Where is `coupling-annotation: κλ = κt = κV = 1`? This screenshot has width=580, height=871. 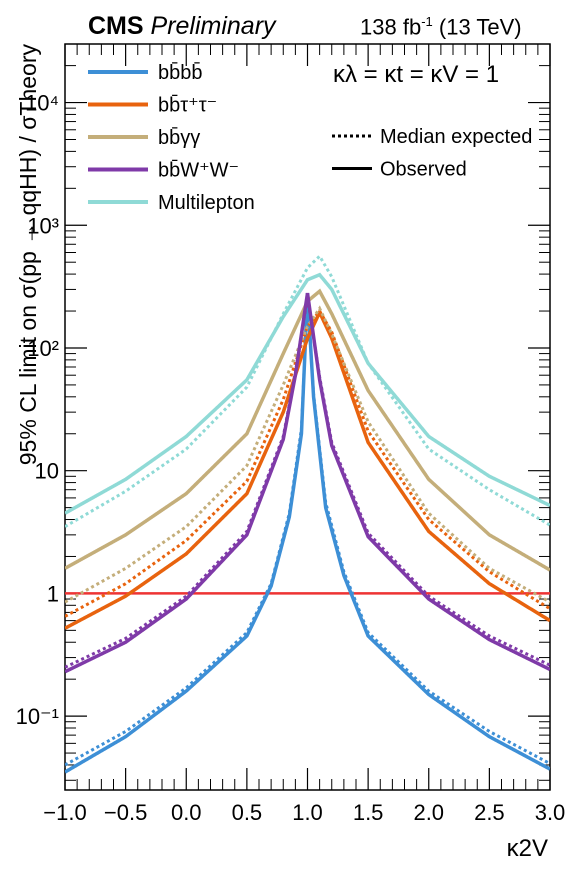
coupling-annotation: κλ = κt = κV = 1 is located at coordinates (416, 74).